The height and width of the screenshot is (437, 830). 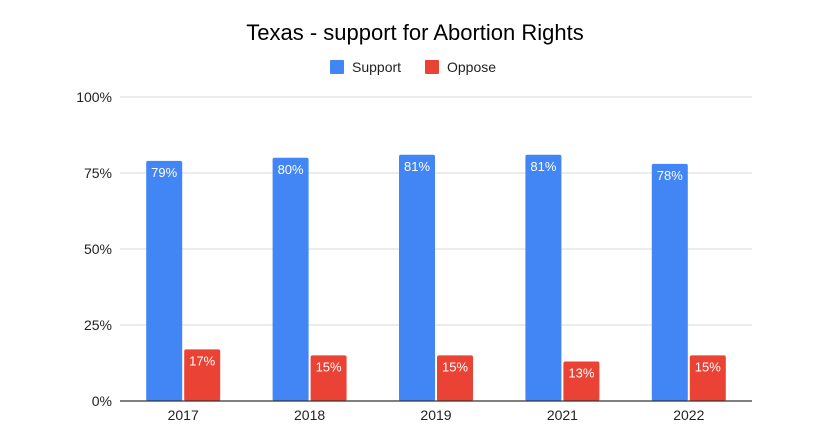 I want to click on legend-swatch-oppose, so click(x=432, y=67).